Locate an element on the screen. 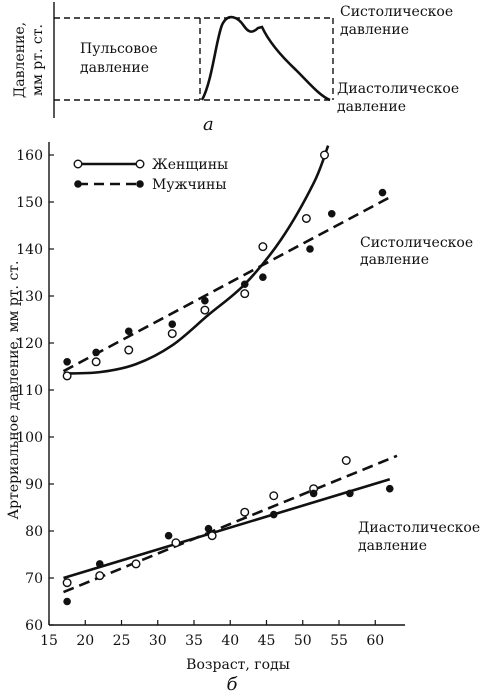 The image size is (488, 698). panel-a-ylabel-line2: мм рт. ст. is located at coordinates (38, 60).